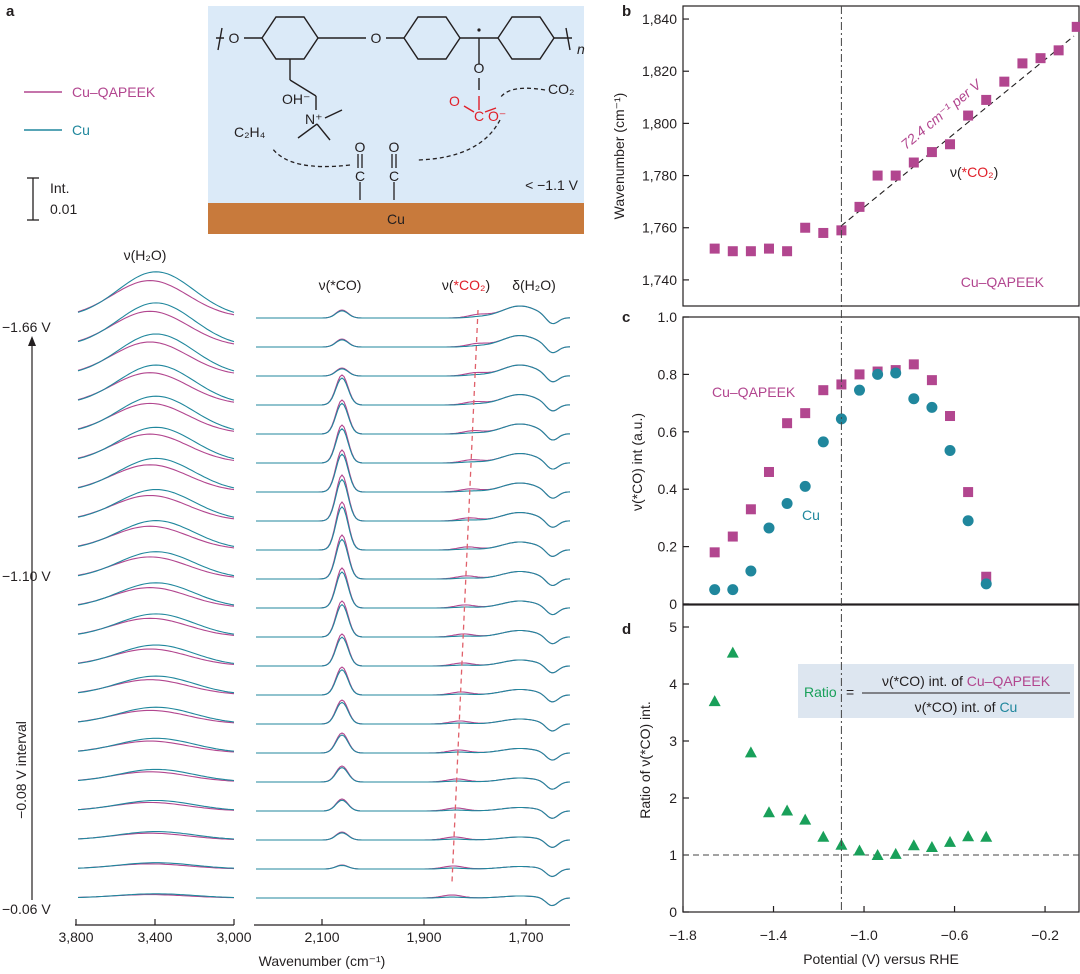  Describe the element at coordinates (10, 11) in the screenshot. I see `panel-label-a: a` at that location.